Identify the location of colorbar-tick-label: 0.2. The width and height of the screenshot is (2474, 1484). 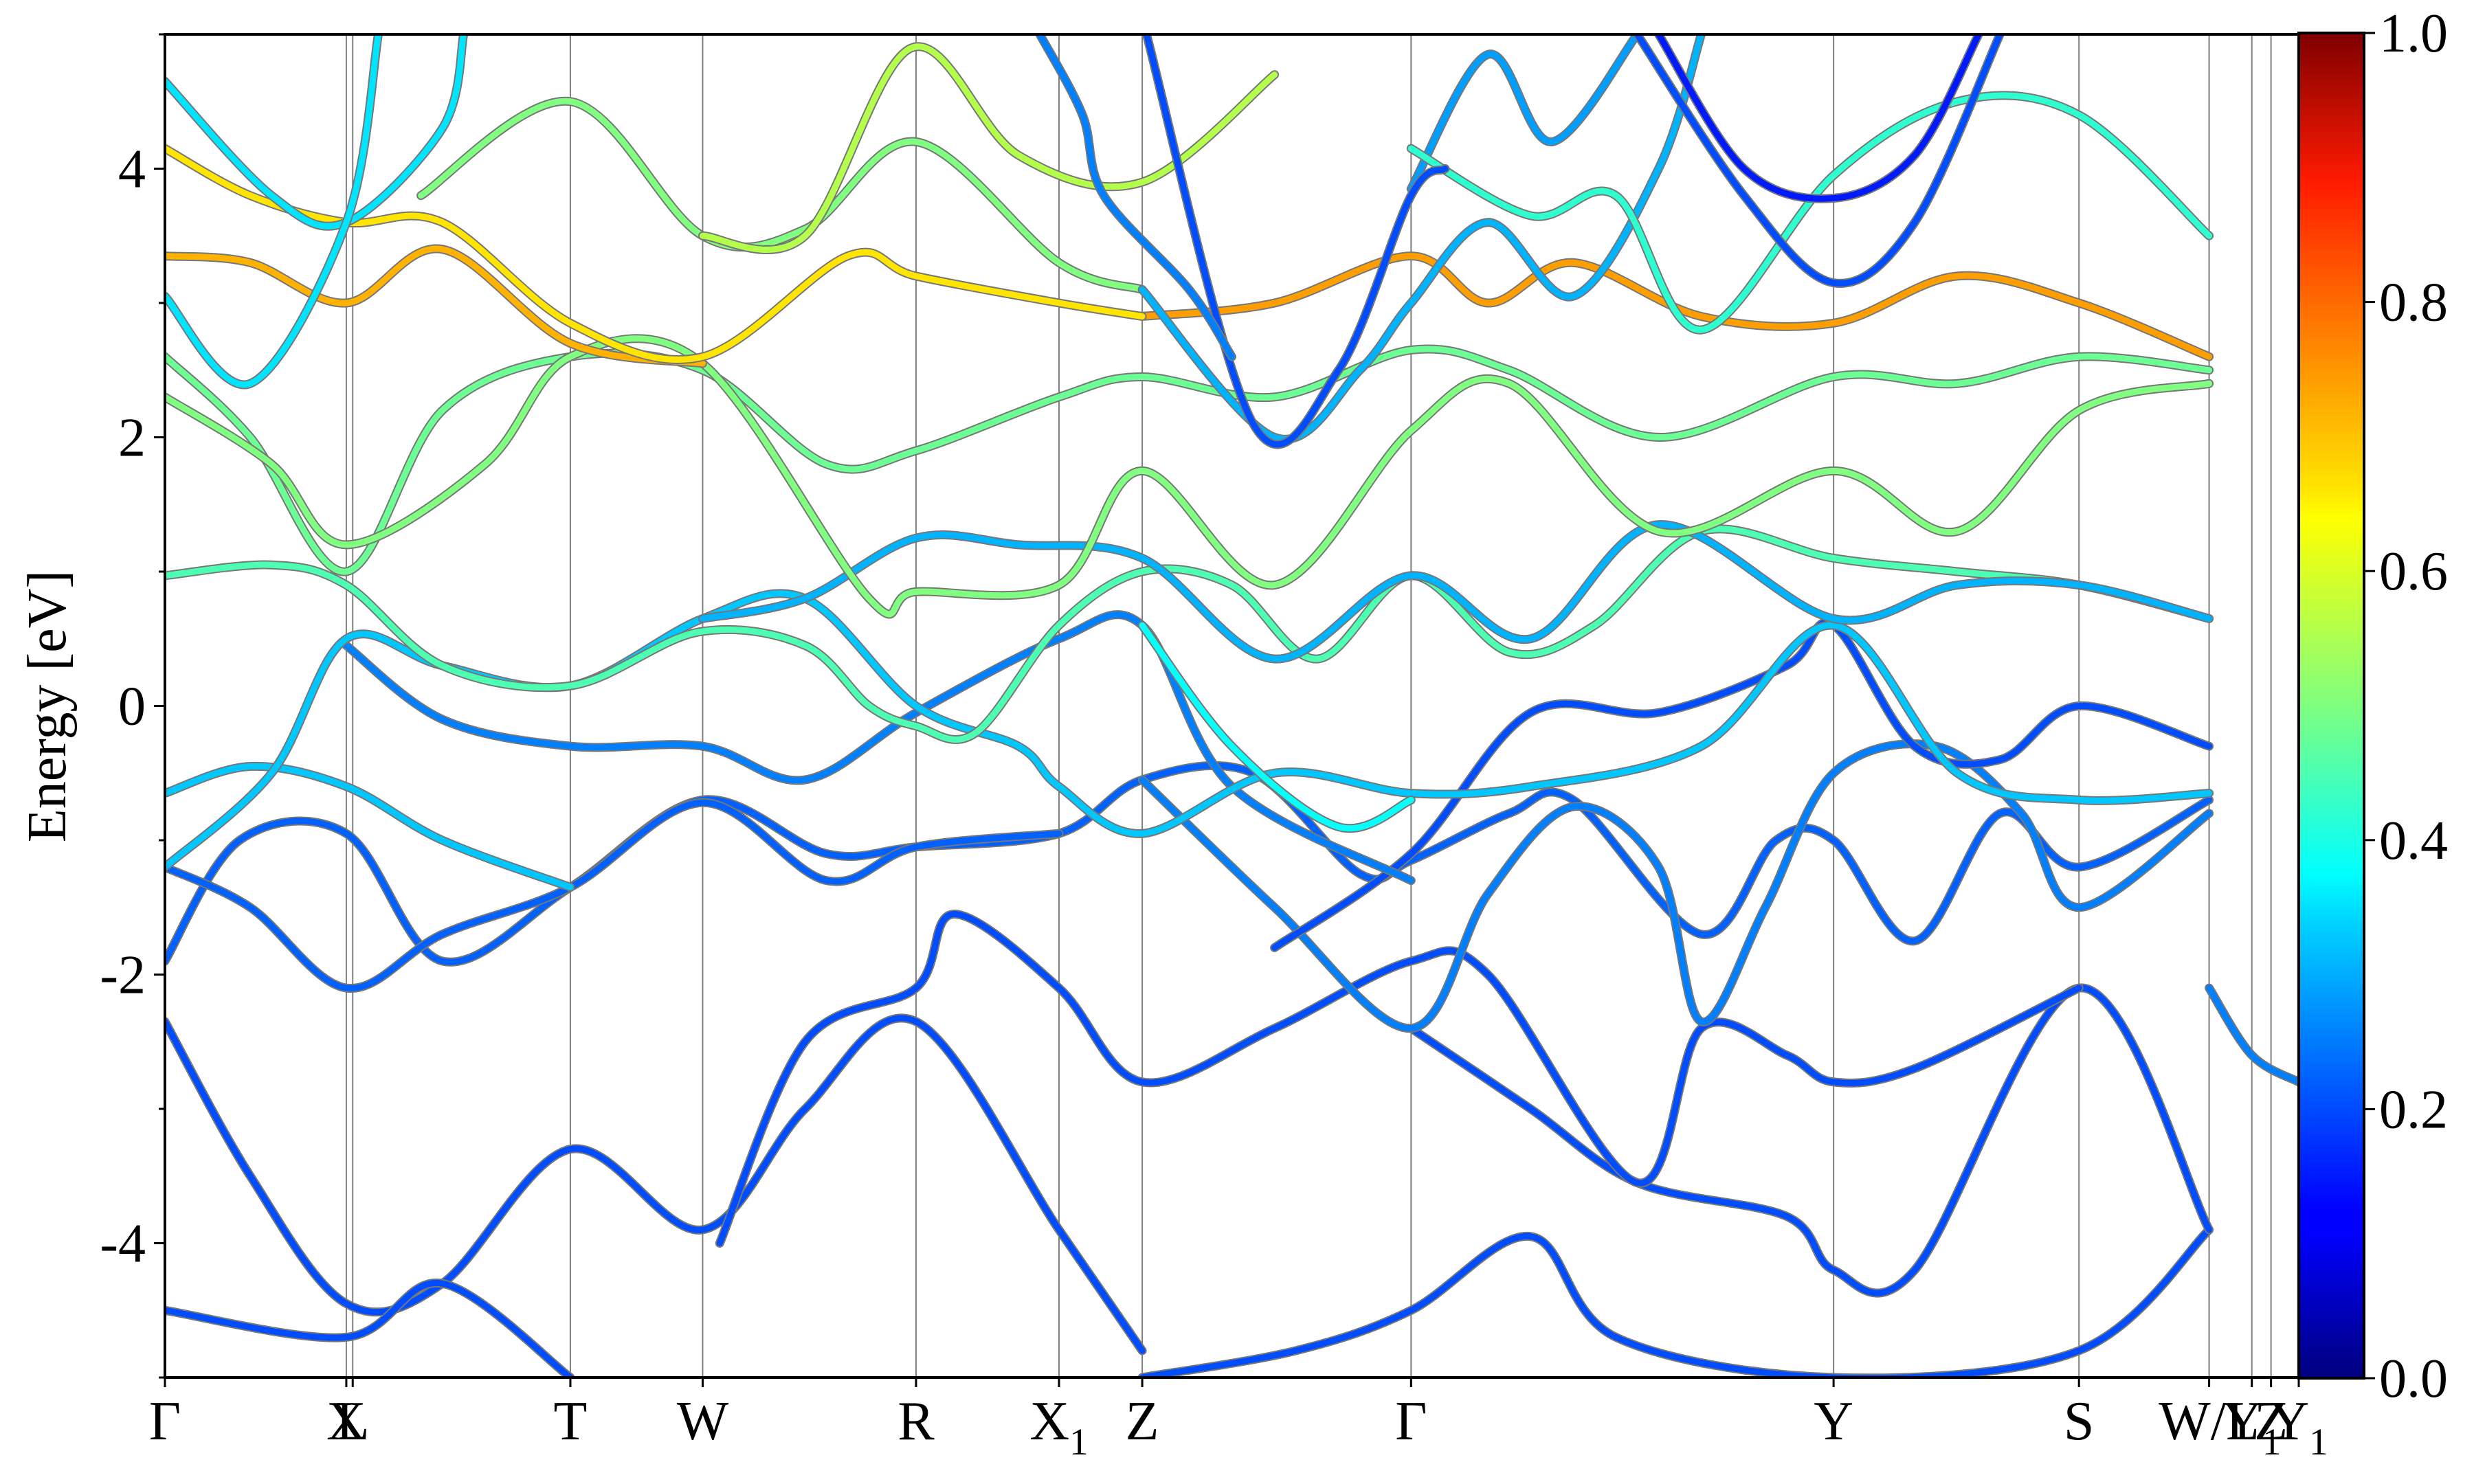
(2413, 1109).